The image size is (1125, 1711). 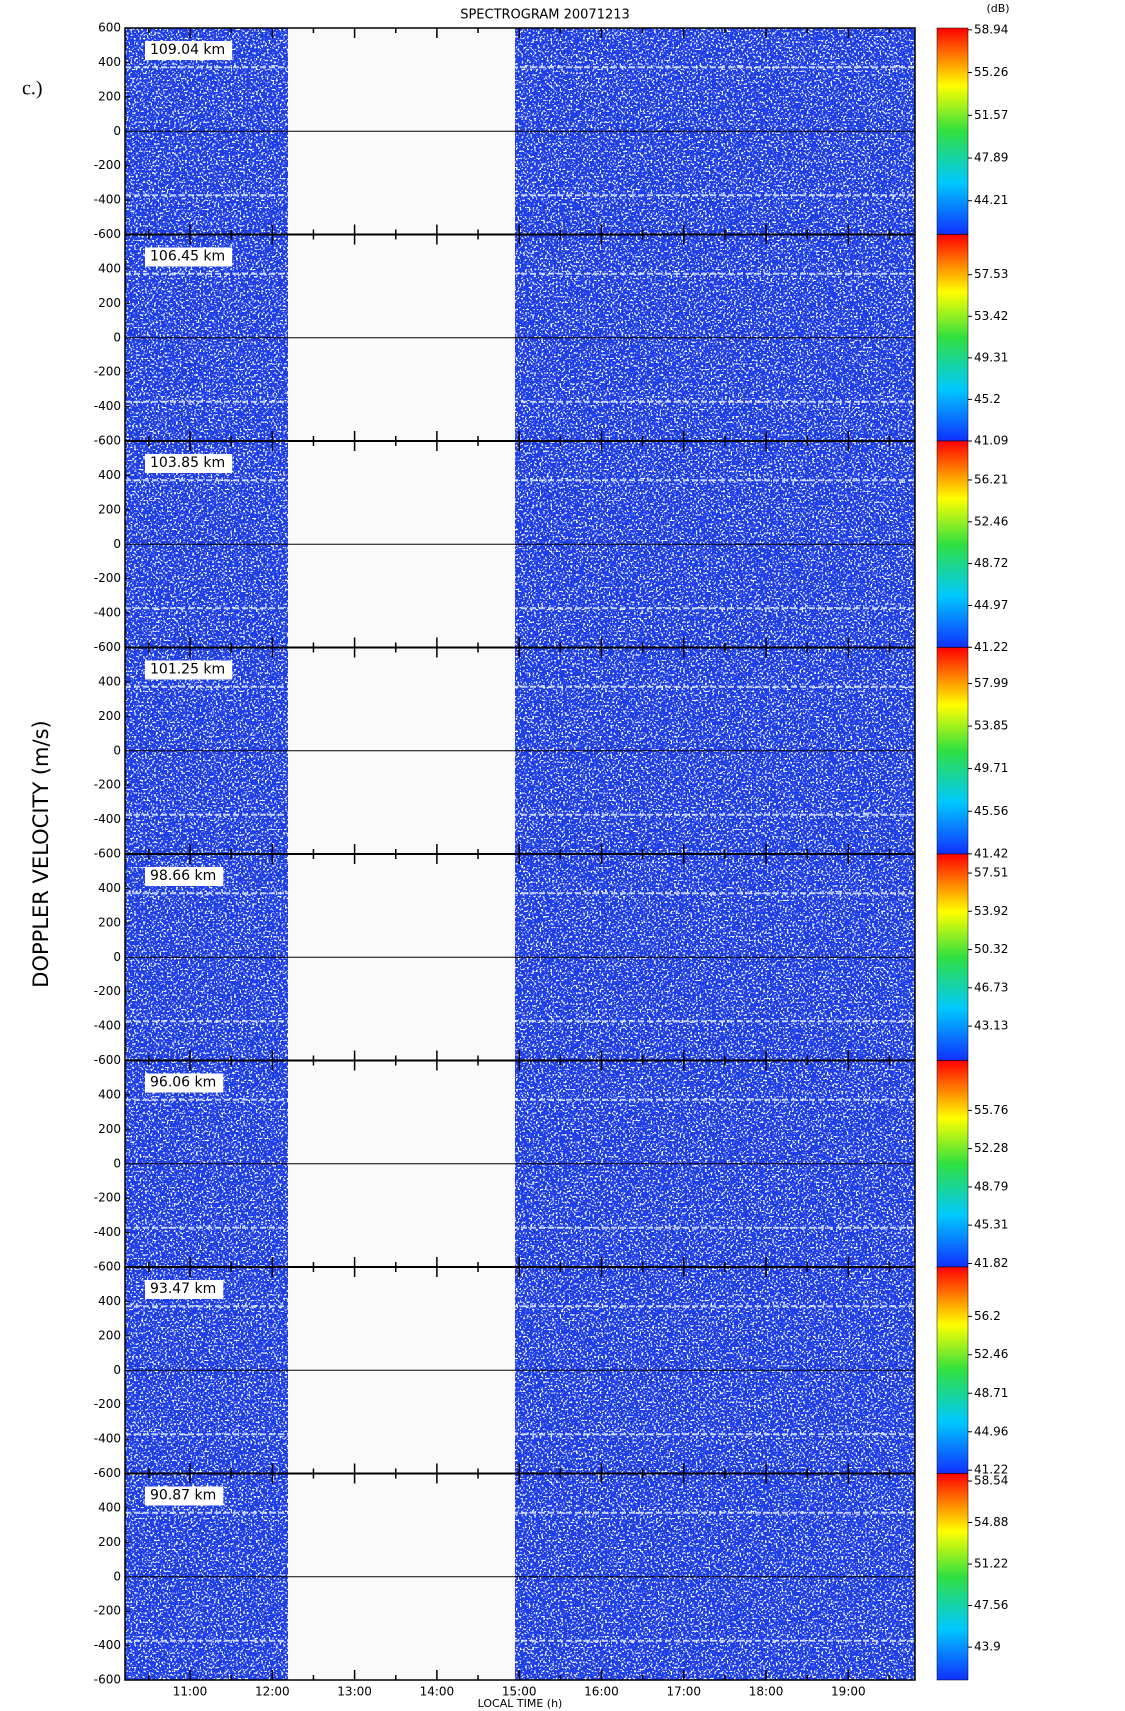 What do you see at coordinates (272, 1692) in the screenshot?
I see `x-tick-label: 12:00` at bounding box center [272, 1692].